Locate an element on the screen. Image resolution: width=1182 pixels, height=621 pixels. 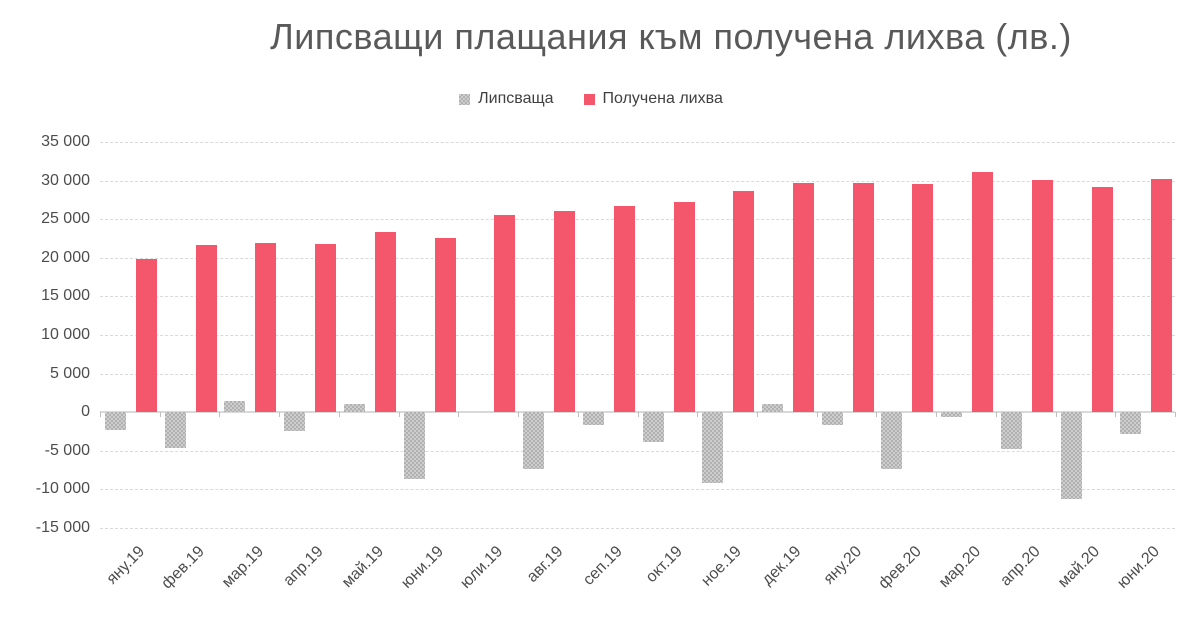
legend-label-missing: Липсваща is located at coordinates (516, 98).